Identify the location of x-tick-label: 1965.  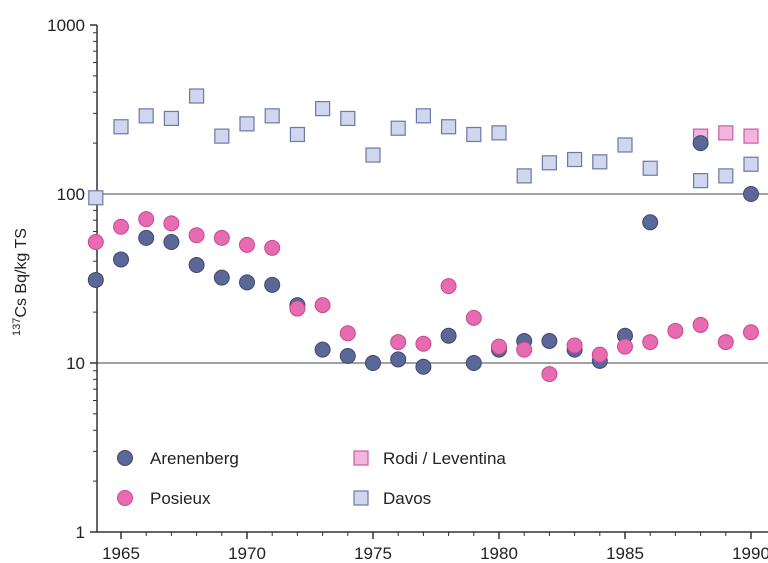
(121, 553).